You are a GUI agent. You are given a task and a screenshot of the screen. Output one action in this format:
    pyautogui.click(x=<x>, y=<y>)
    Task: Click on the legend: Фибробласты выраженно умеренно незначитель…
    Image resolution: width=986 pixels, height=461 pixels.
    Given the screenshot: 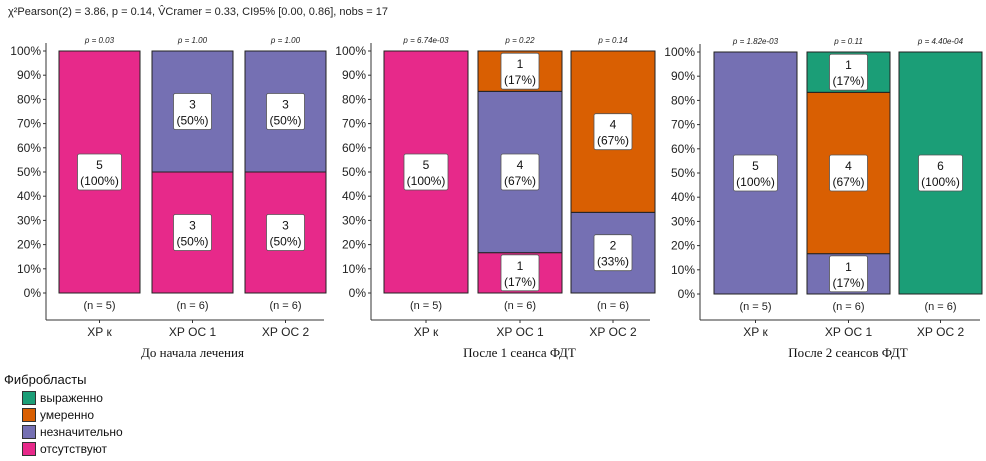 What is the action you would take?
    pyautogui.click(x=63, y=414)
    